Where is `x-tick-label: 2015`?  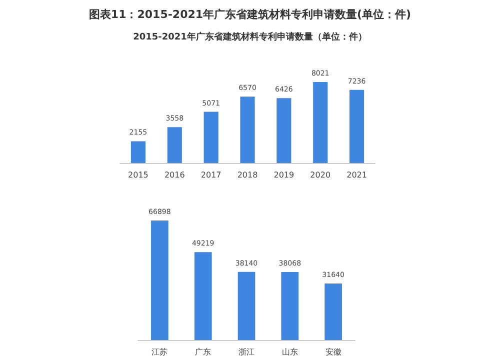
x-tick-label: 2015 is located at coordinates (138, 175).